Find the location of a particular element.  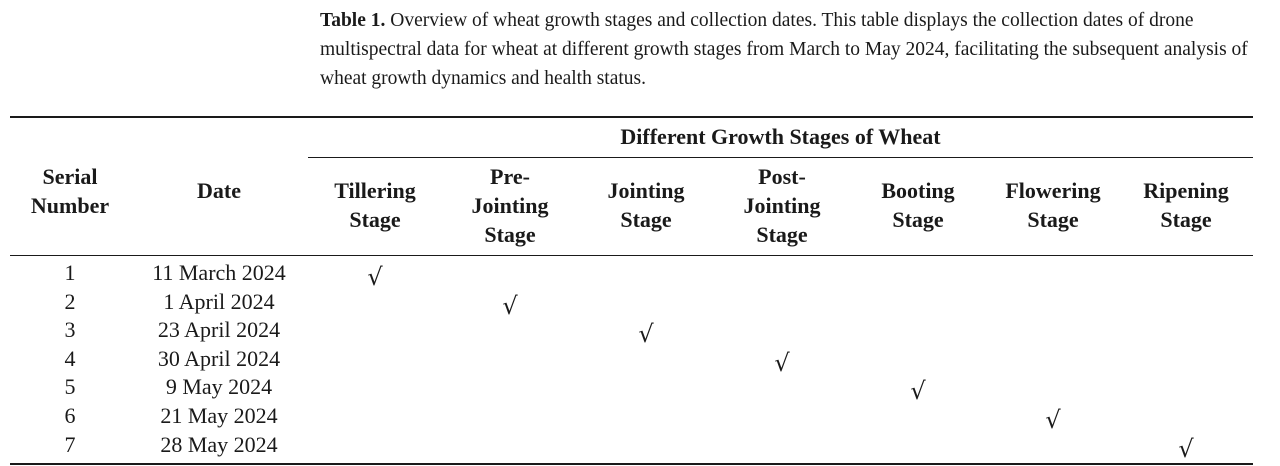

group-header: Different Growth Stages of Wheat is located at coordinates (780, 136).